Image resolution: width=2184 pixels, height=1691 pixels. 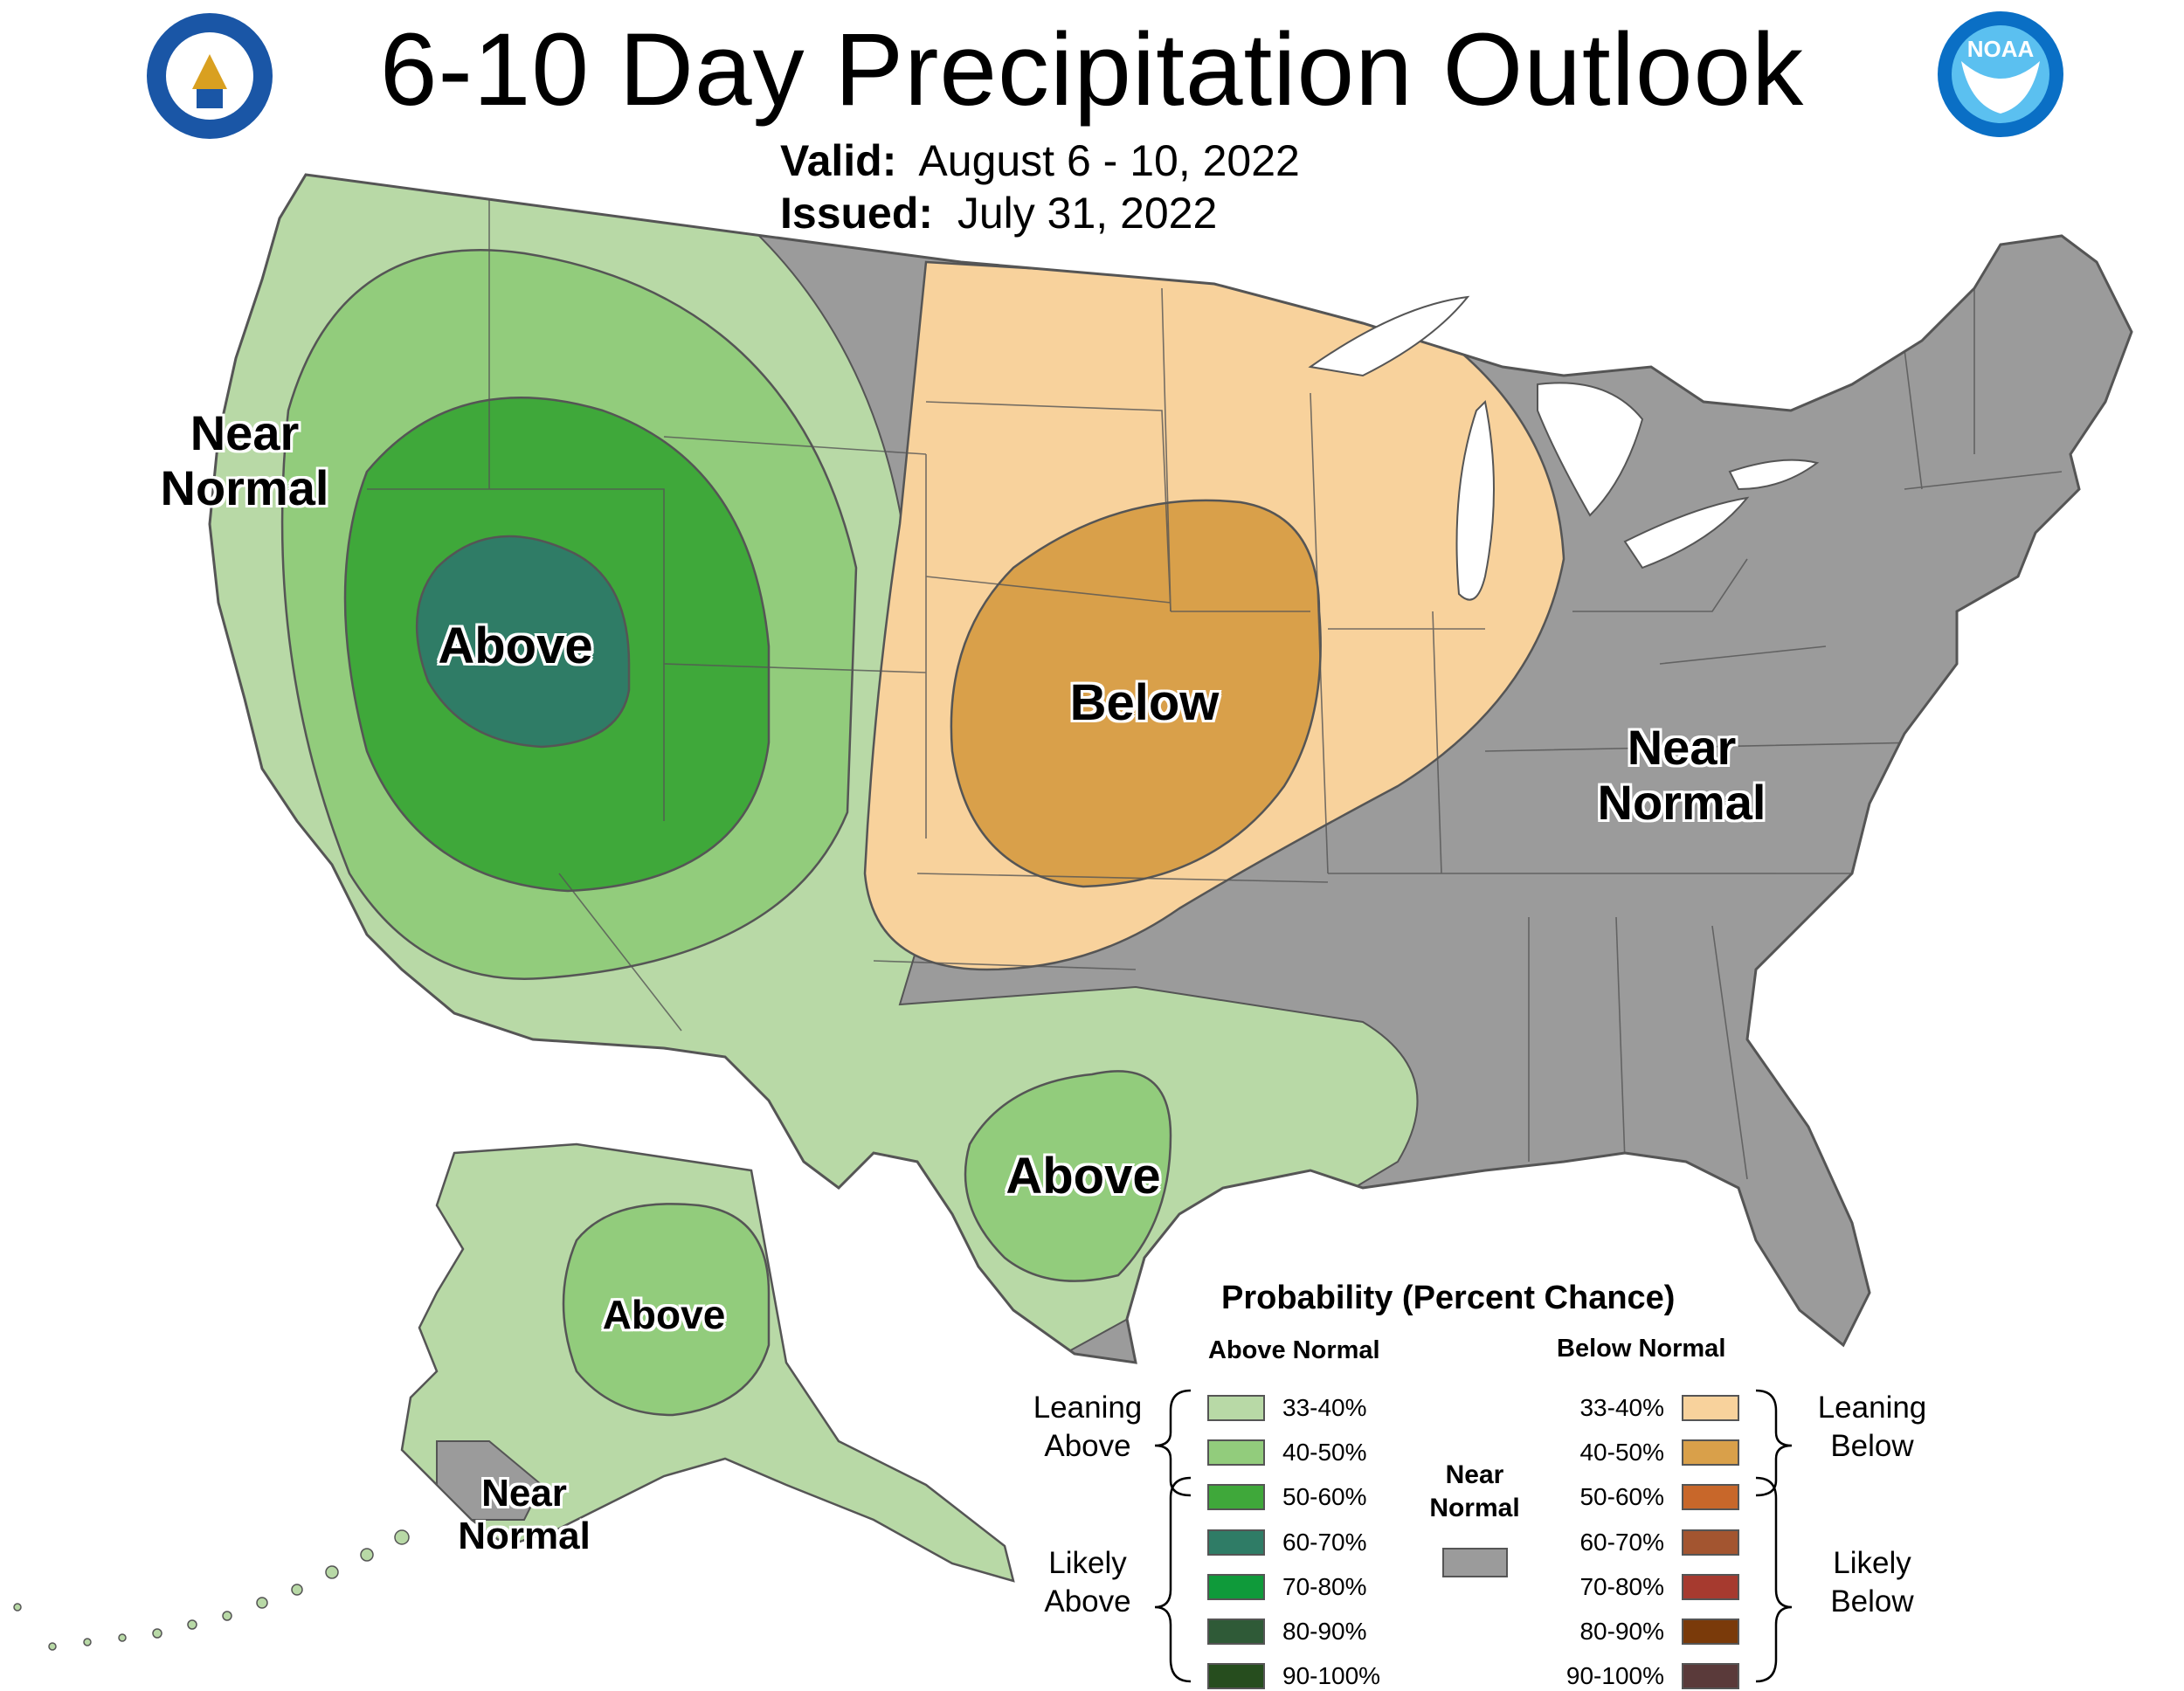 What do you see at coordinates (524, 1493) in the screenshot?
I see `label-near-normal-alaska-line1: Near` at bounding box center [524, 1493].